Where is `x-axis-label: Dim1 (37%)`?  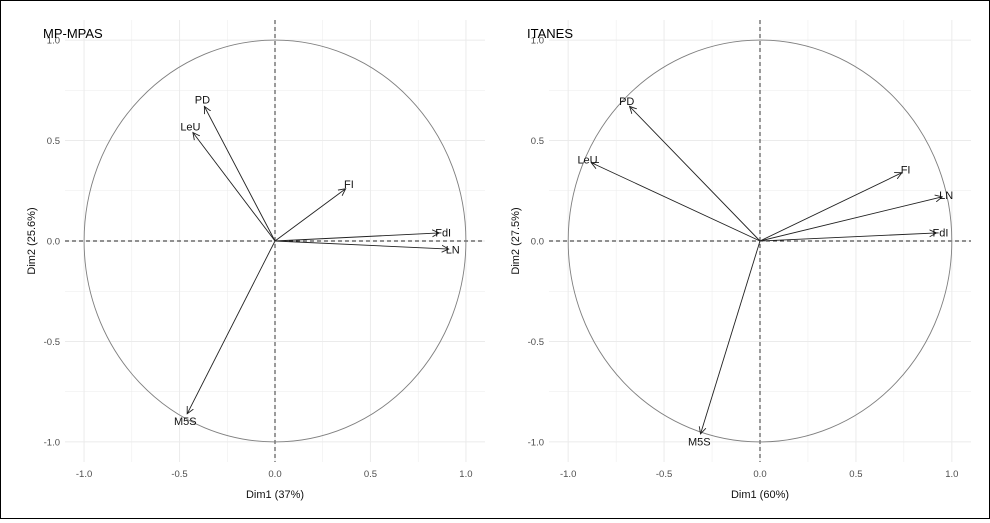 x-axis-label: Dim1 (37%) is located at coordinates (275, 495).